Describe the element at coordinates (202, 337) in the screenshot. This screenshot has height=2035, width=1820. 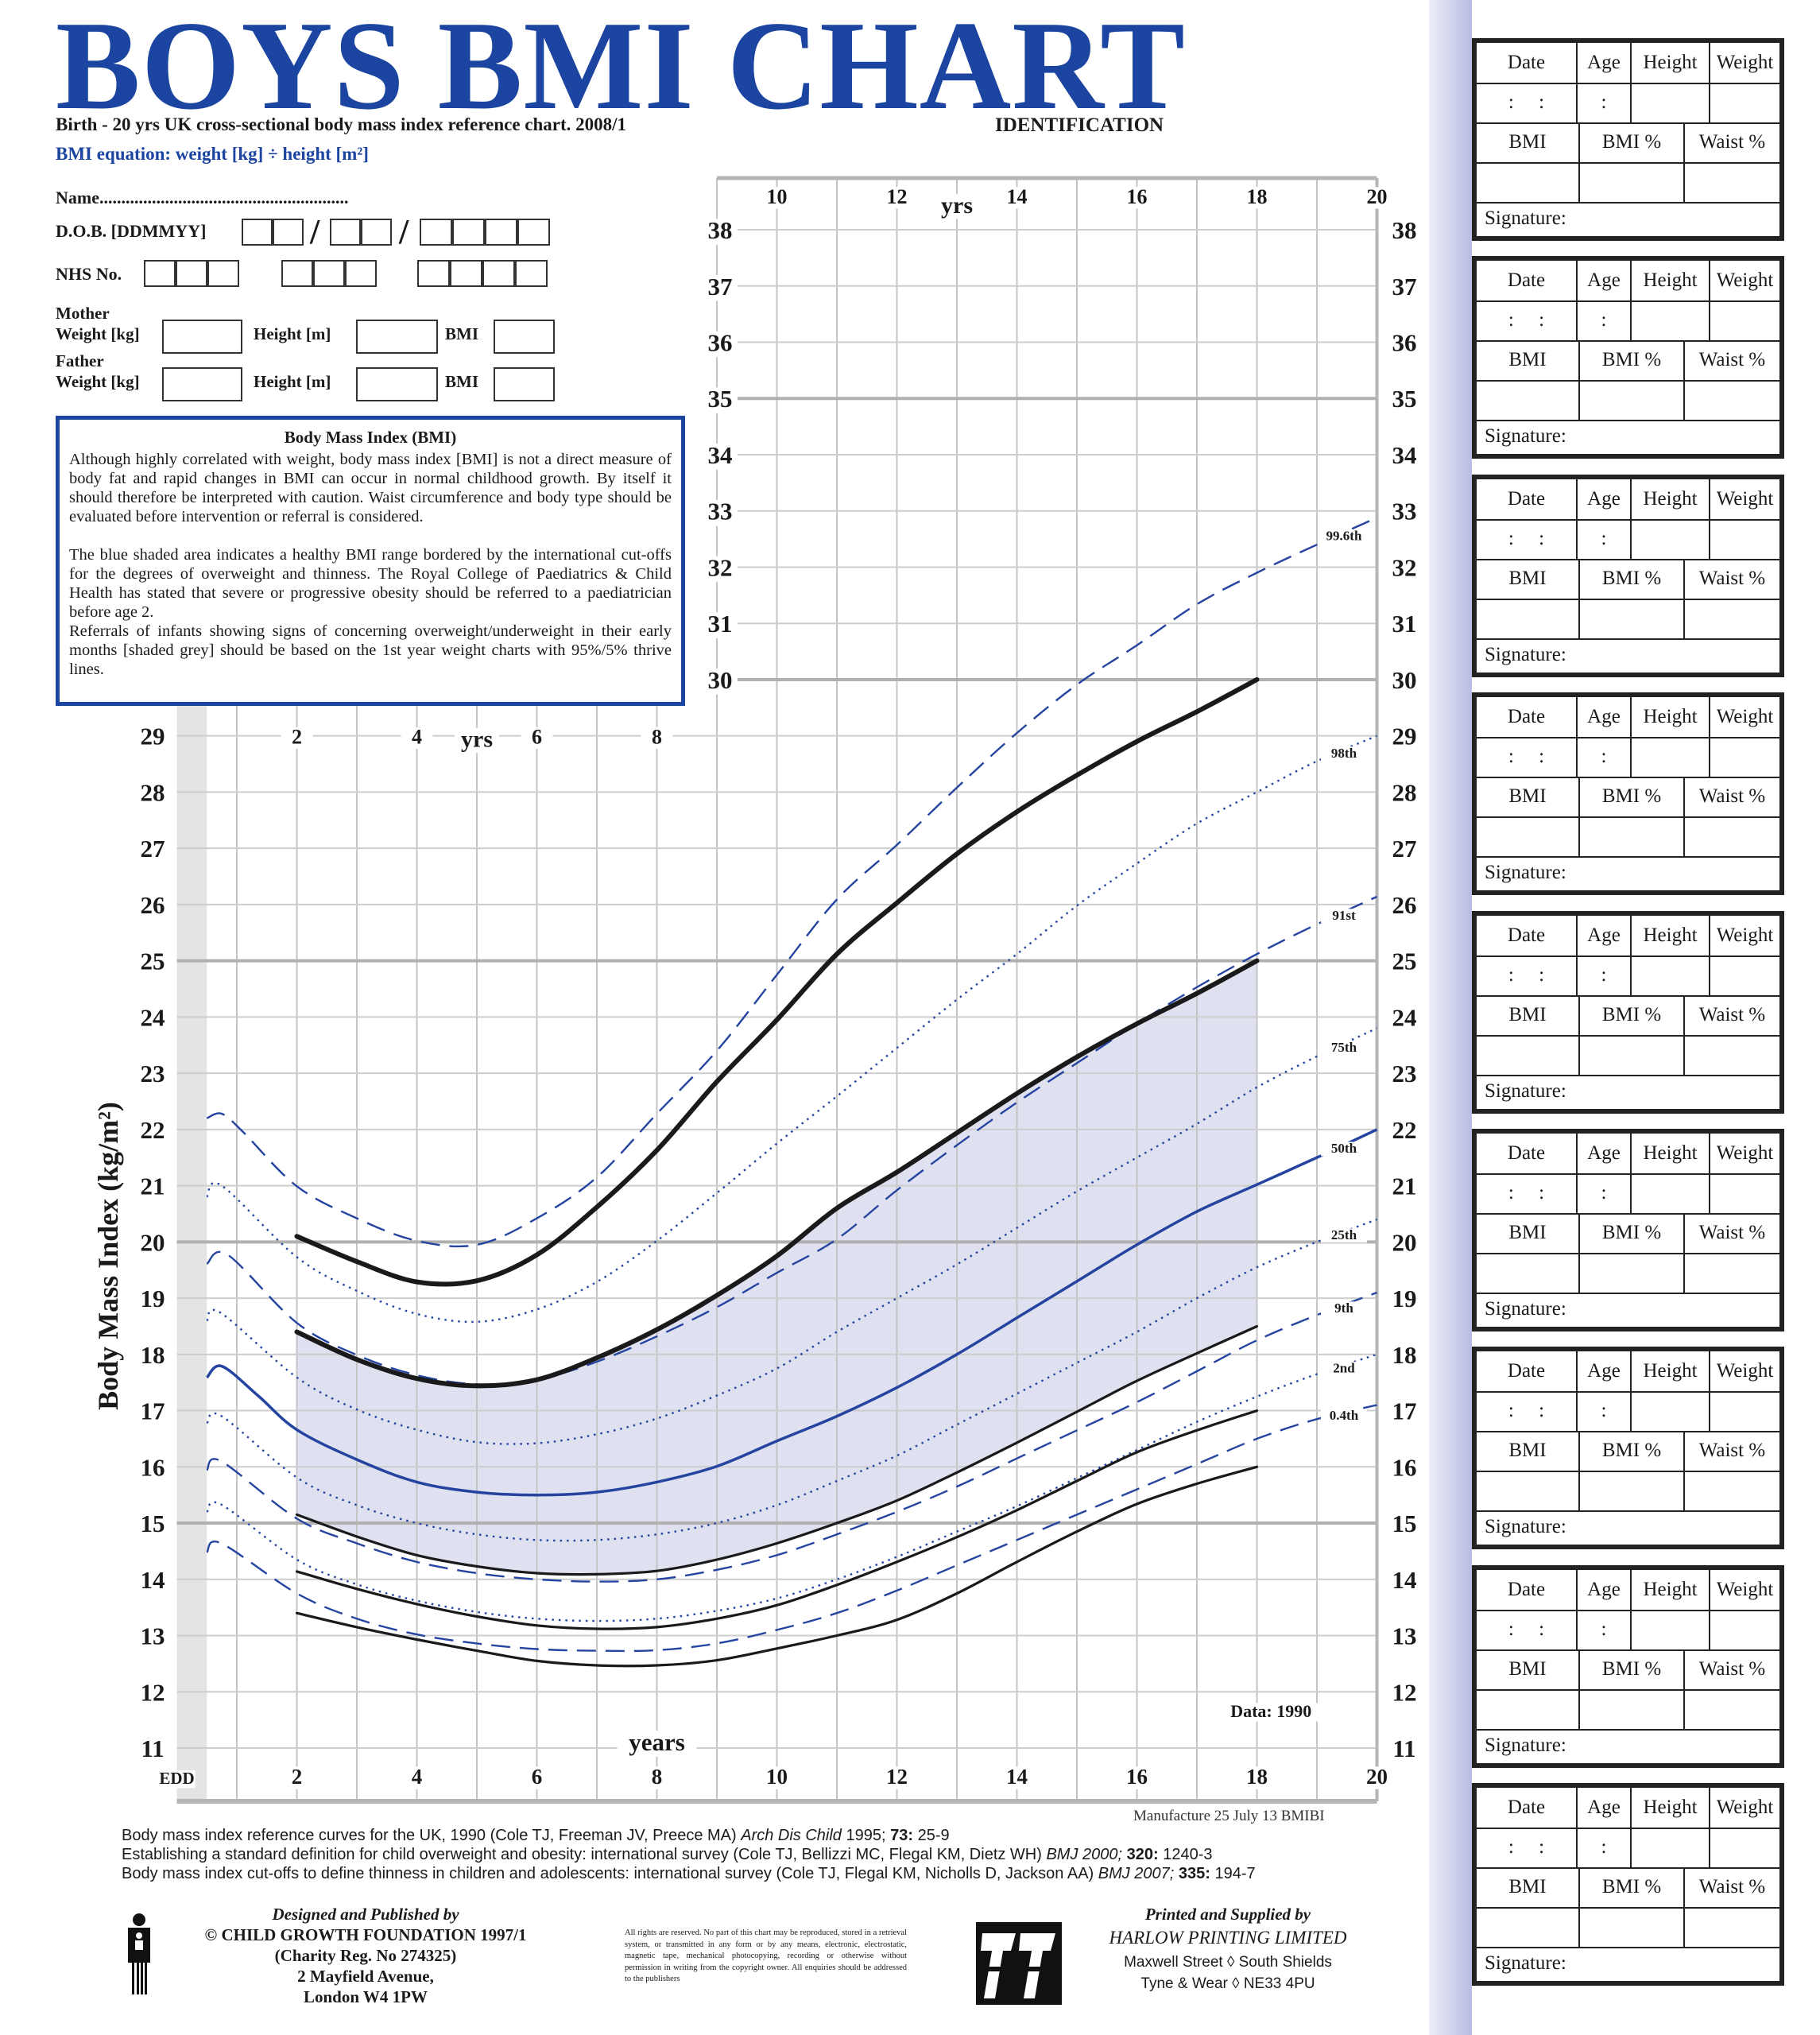
I see `mother-weight-input` at that location.